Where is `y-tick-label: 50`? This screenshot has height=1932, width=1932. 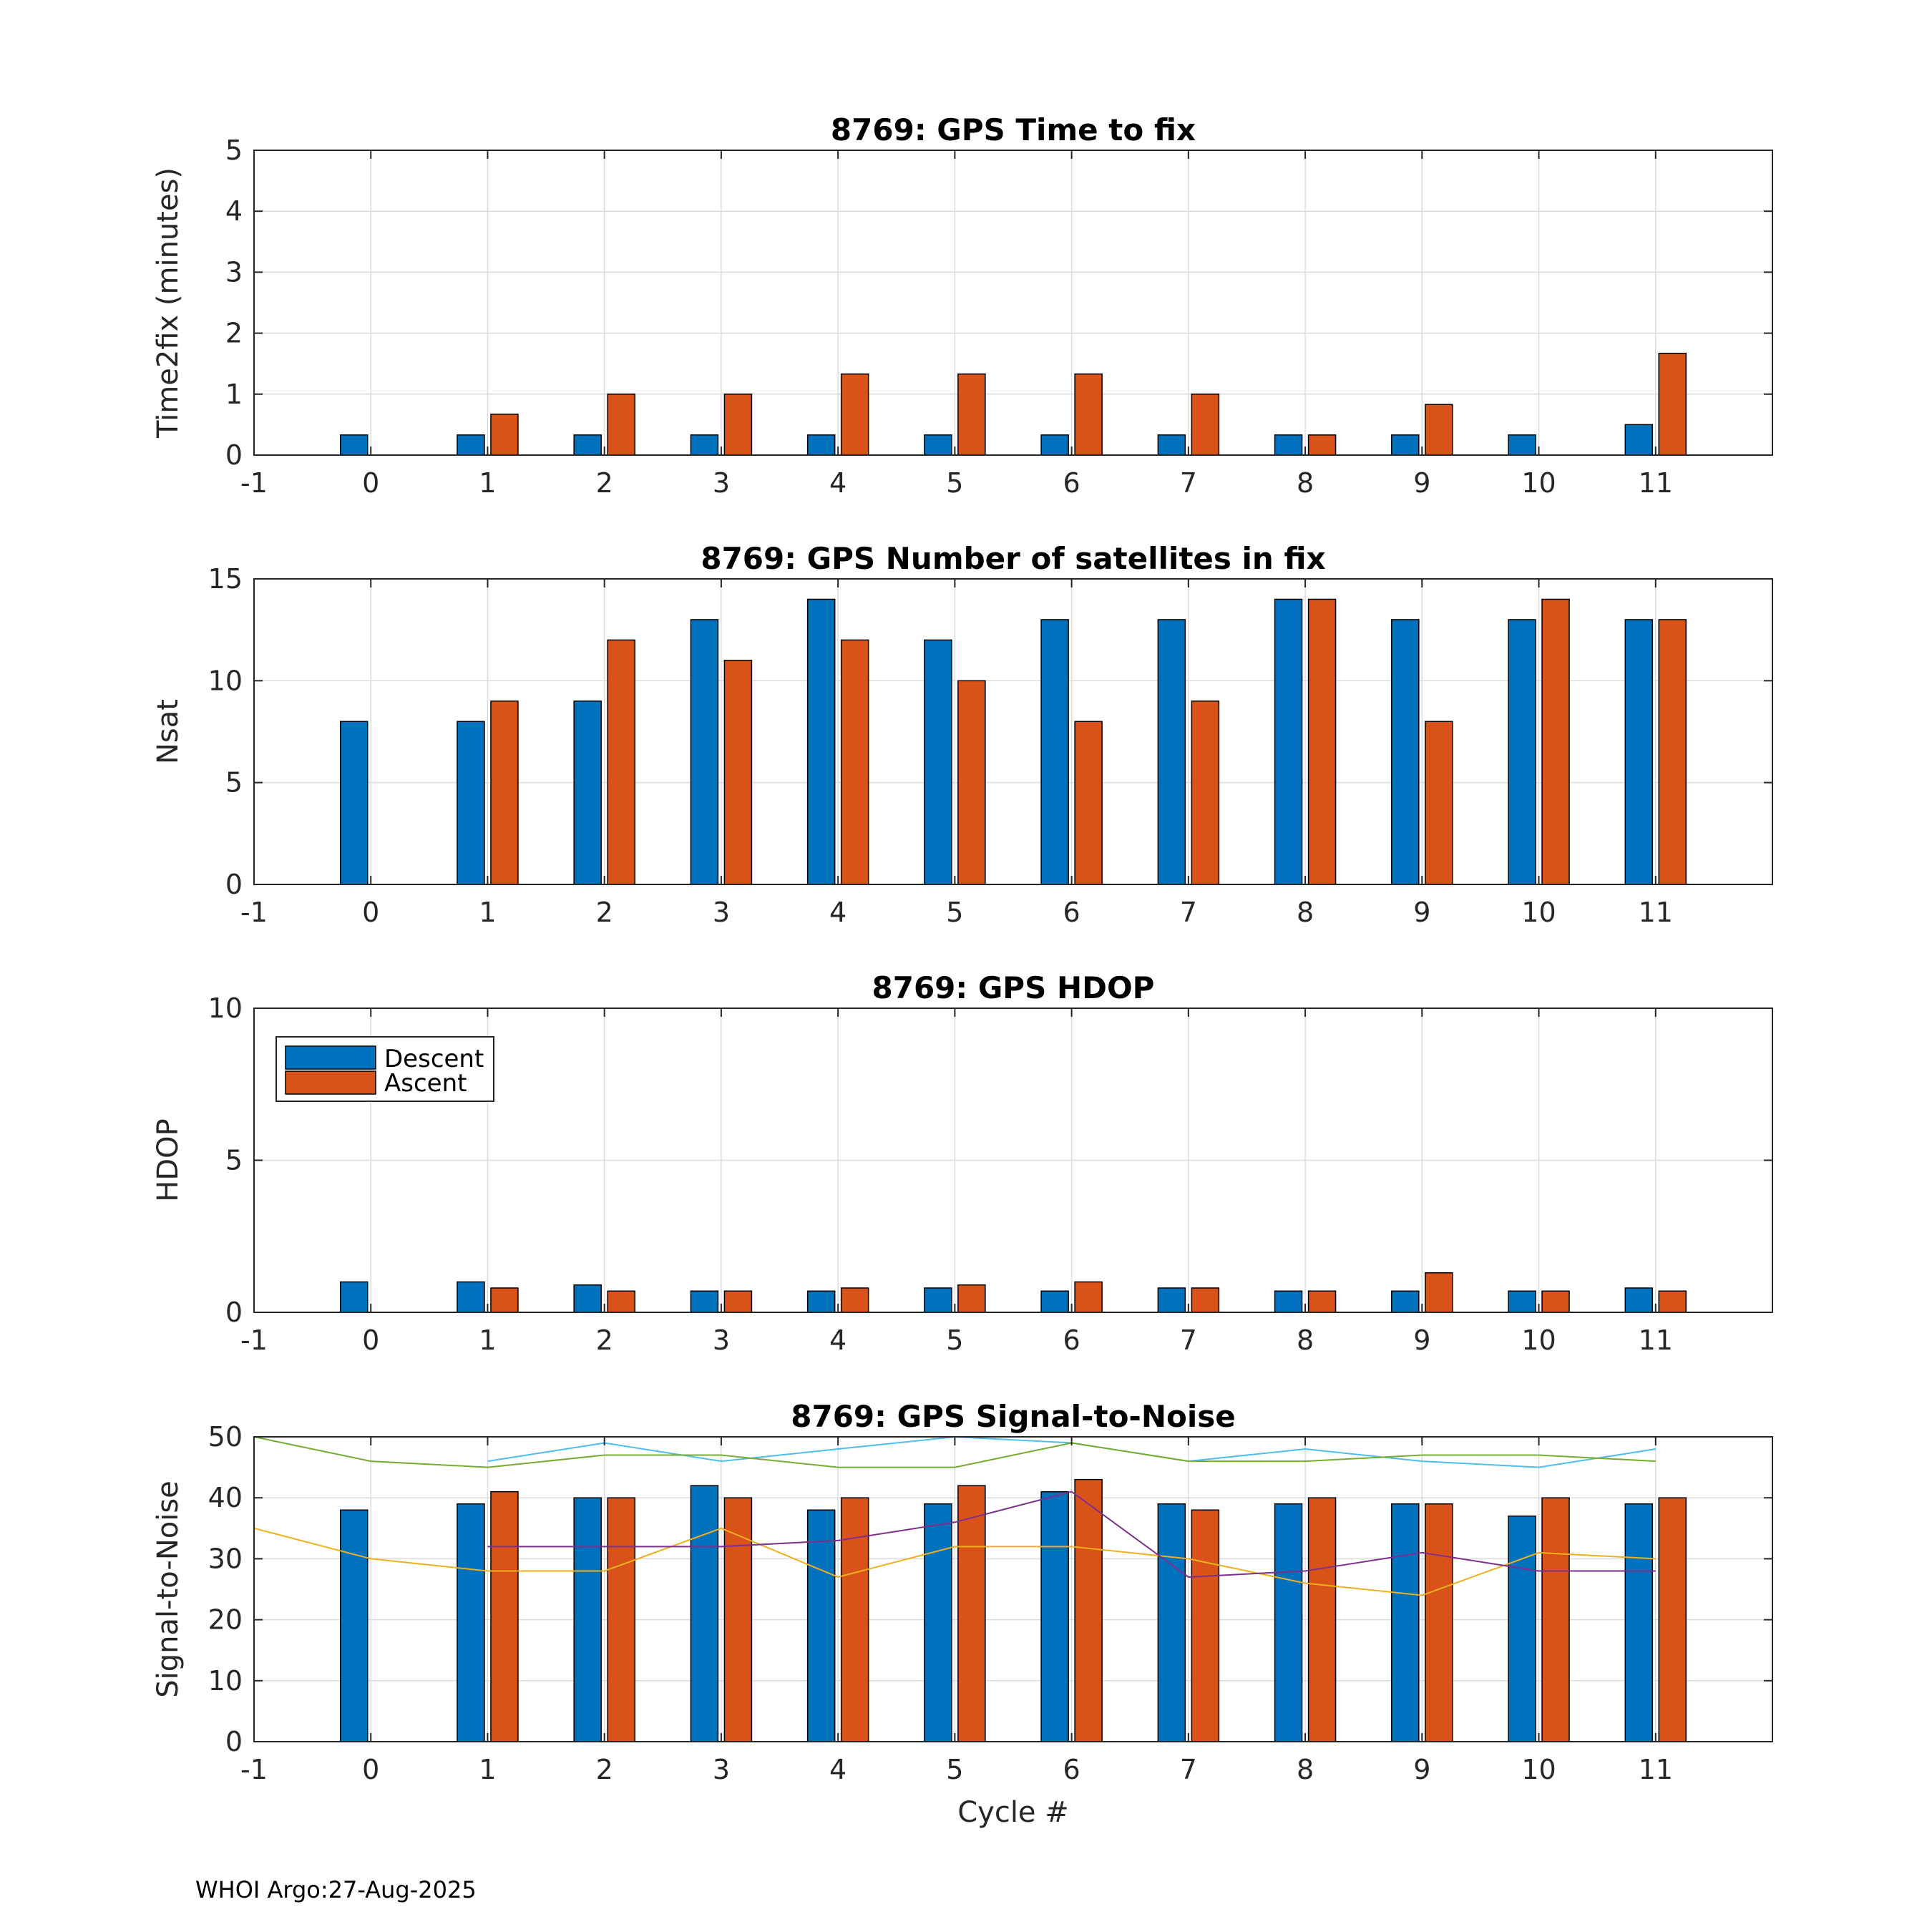 y-tick-label: 50 is located at coordinates (226, 1437).